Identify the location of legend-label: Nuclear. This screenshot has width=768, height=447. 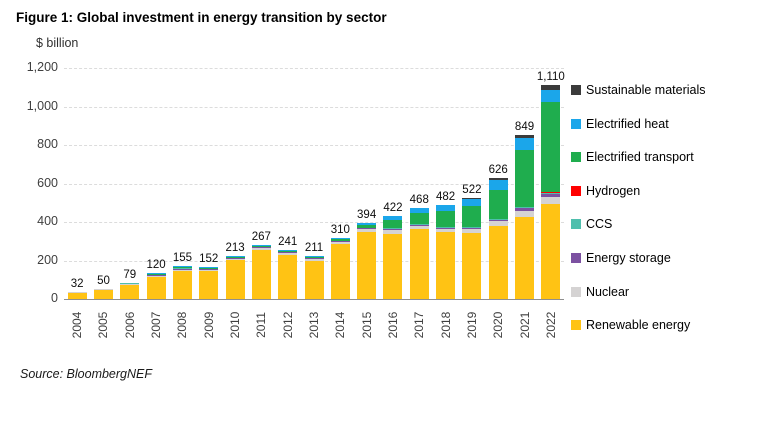
(608, 291).